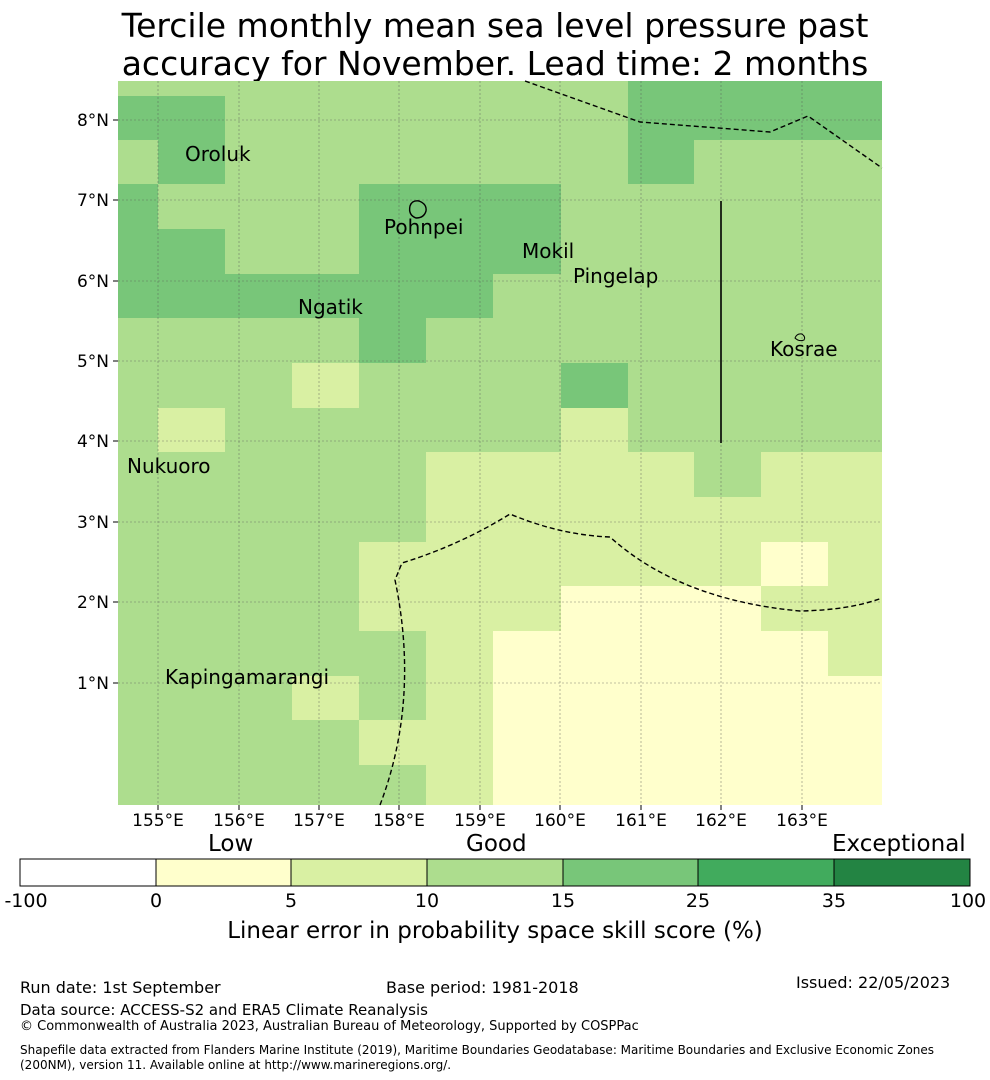 The width and height of the screenshot is (990, 1080). Describe the element at coordinates (330, 307) in the screenshot. I see `place-label-ngatik: Ngatik` at that location.